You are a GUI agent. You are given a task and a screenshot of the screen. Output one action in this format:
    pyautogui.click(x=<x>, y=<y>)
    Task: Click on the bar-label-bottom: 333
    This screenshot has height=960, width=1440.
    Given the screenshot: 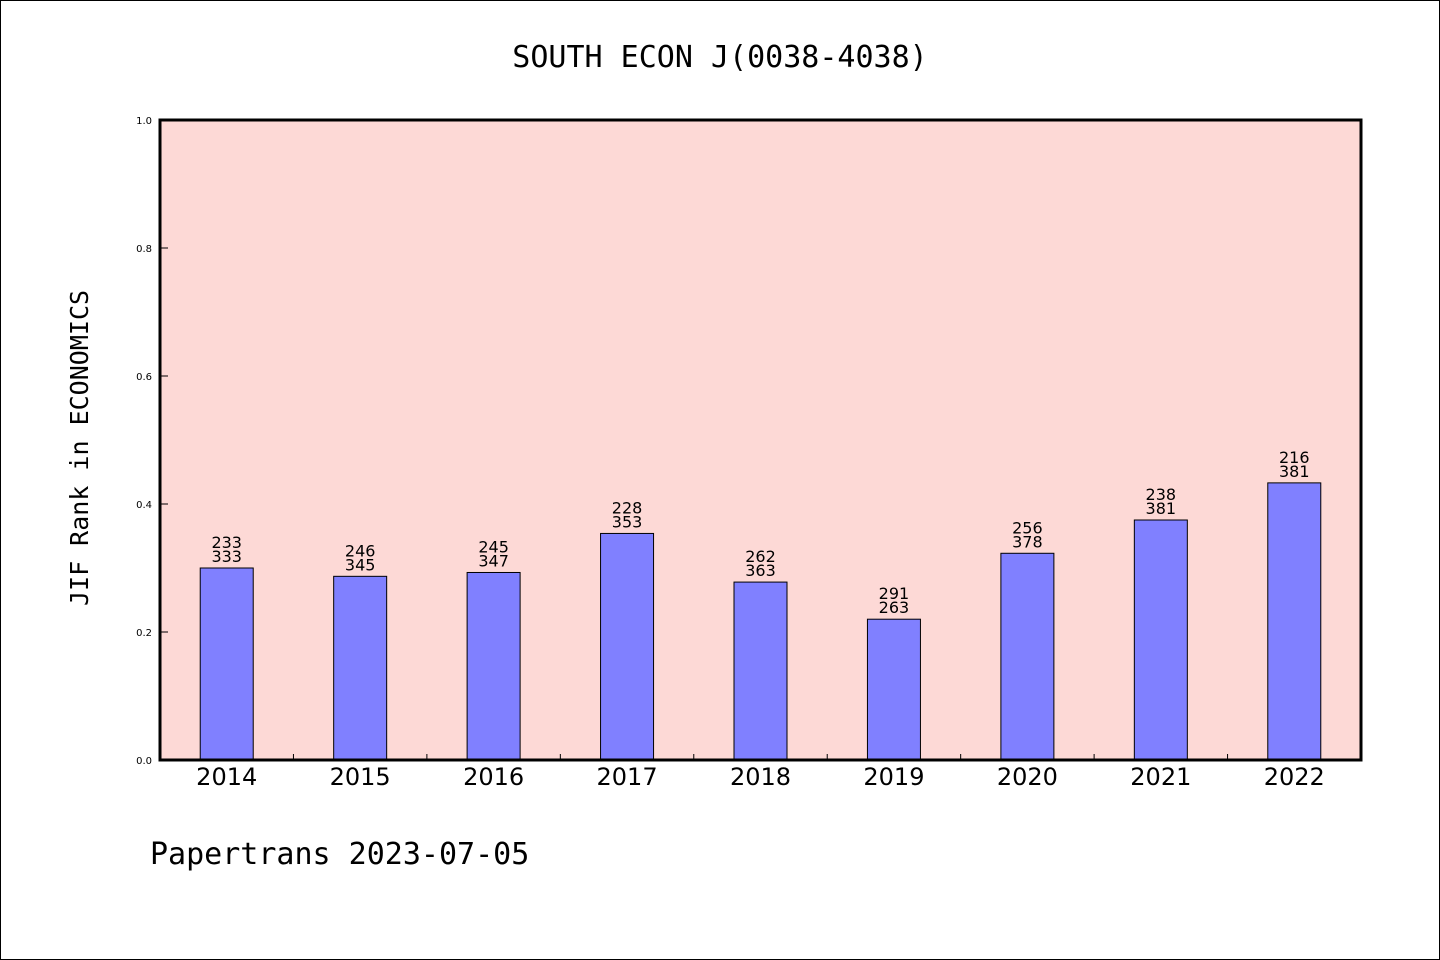 What is the action you would take?
    pyautogui.click(x=226, y=556)
    